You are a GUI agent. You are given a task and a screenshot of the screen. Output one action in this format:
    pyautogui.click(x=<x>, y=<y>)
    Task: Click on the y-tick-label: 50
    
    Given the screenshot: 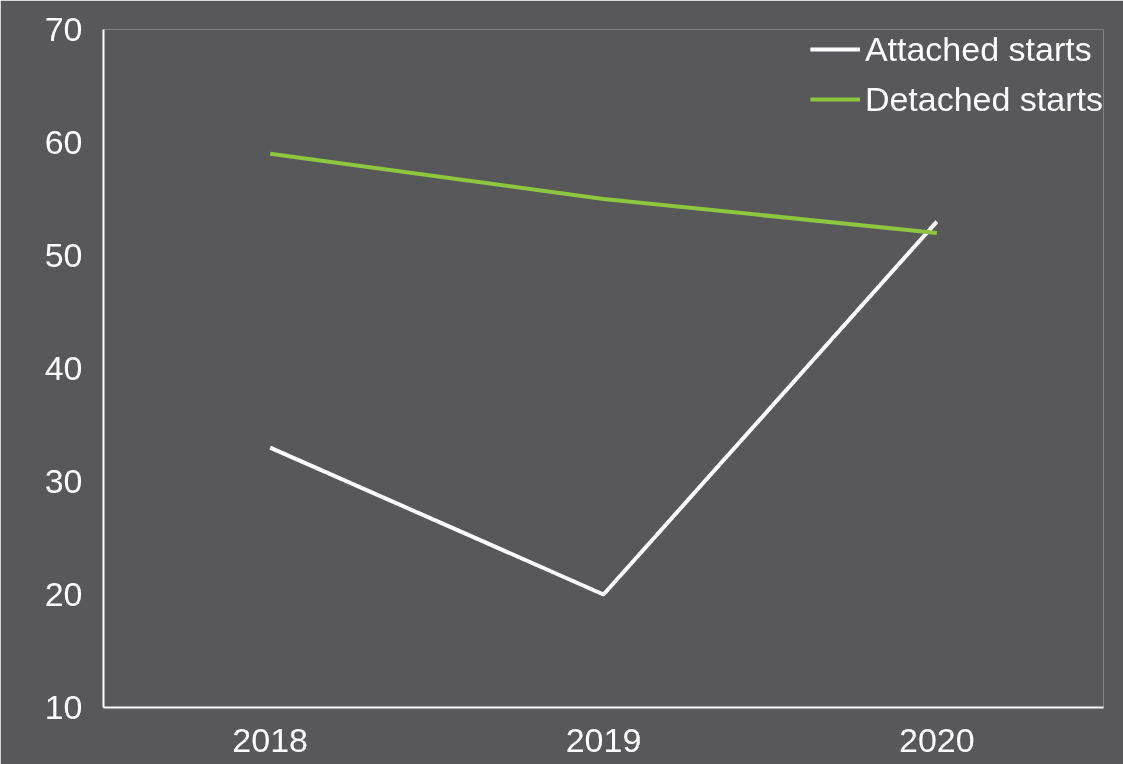 What is the action you would take?
    pyautogui.click(x=63, y=255)
    